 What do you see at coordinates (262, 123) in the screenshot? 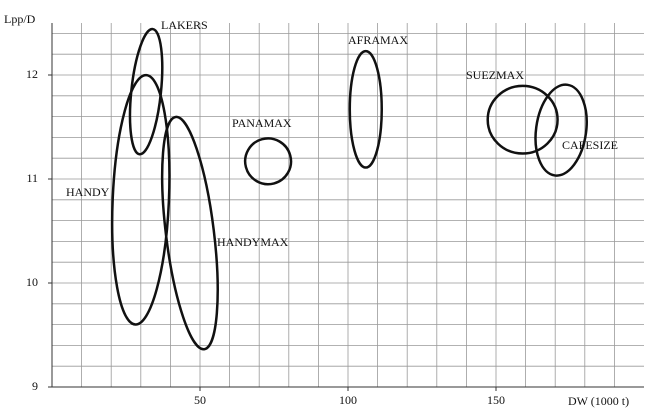
I see `region-label: PANAMAX` at bounding box center [262, 123].